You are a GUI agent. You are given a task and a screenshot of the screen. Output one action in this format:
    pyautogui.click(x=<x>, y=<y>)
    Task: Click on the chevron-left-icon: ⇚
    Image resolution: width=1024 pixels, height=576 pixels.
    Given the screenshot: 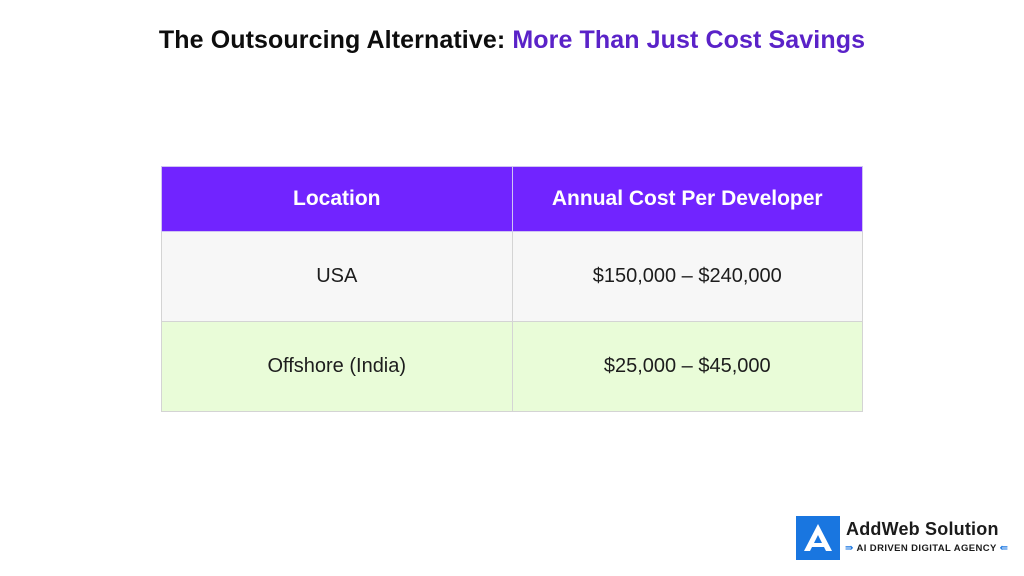 What is the action you would take?
    pyautogui.click(x=1004, y=548)
    